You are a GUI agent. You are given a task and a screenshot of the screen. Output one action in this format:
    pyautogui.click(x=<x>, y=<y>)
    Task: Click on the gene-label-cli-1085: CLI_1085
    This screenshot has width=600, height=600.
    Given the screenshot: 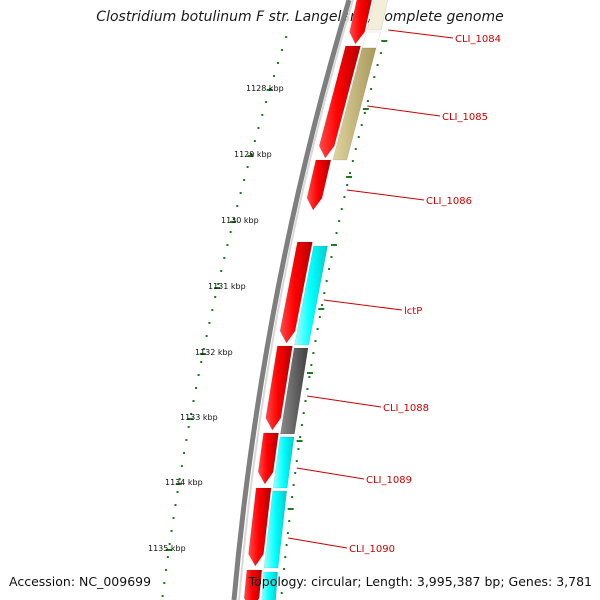 What is the action you would take?
    pyautogui.click(x=465, y=117)
    